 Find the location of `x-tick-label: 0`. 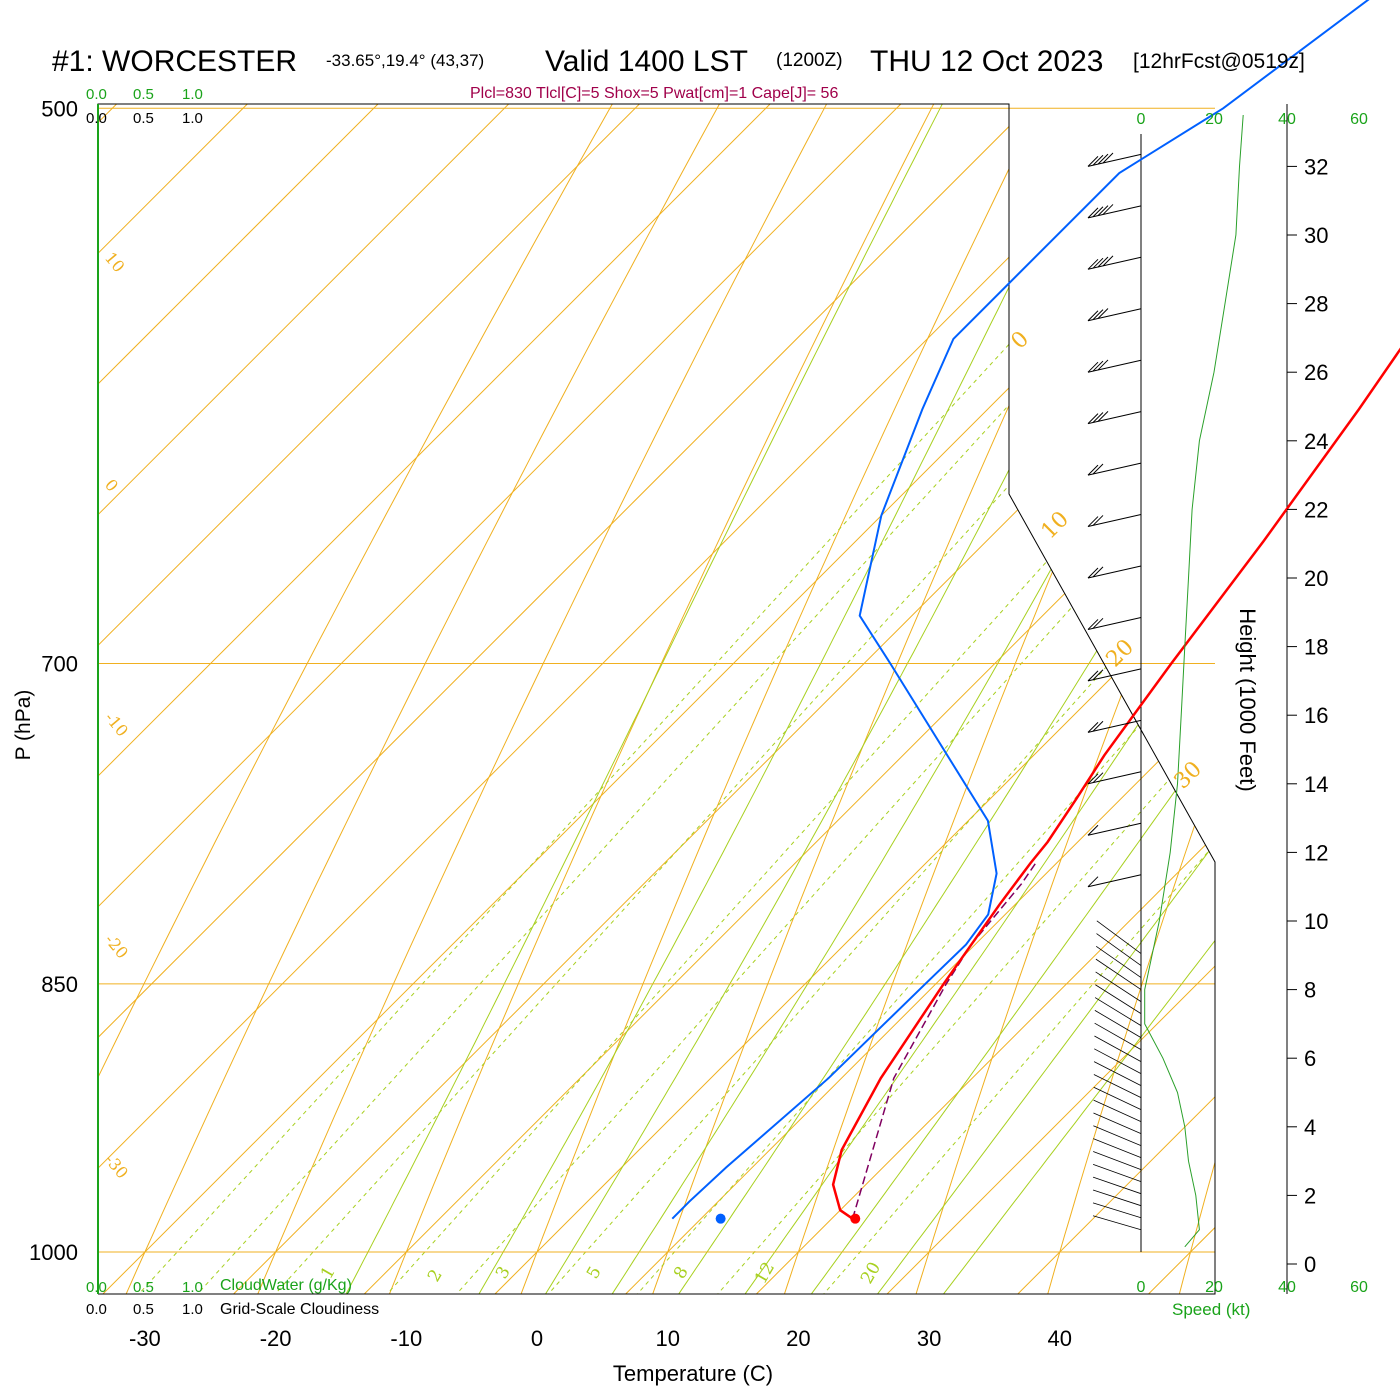

x-tick-label: 0 is located at coordinates (537, 1338).